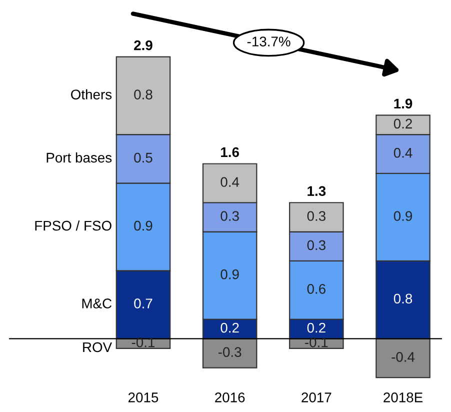  What do you see at coordinates (143, 45) in the screenshot?
I see `total-label: 2.9` at bounding box center [143, 45].